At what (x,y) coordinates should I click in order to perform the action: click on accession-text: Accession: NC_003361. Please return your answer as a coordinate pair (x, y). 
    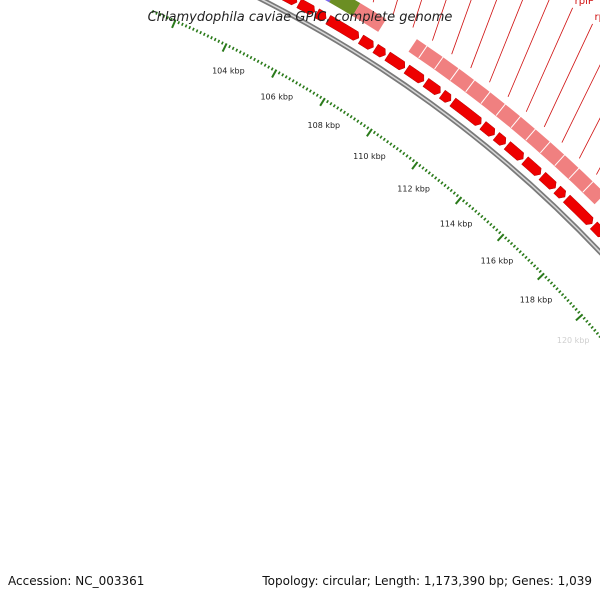
    Looking at the image, I should click on (76, 581).